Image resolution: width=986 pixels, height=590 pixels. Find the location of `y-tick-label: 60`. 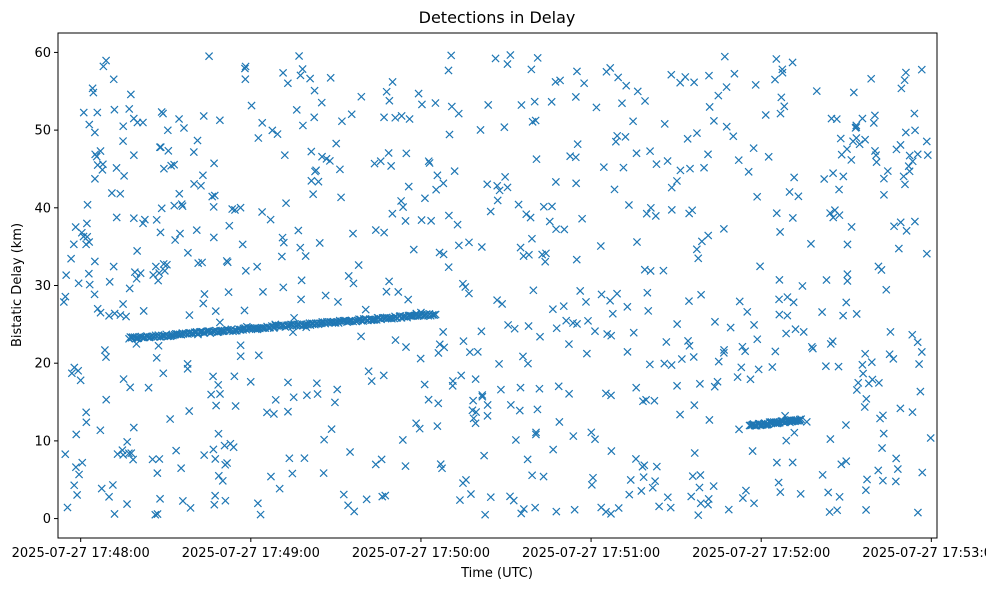

y-tick-label: 60 is located at coordinates (42, 53).